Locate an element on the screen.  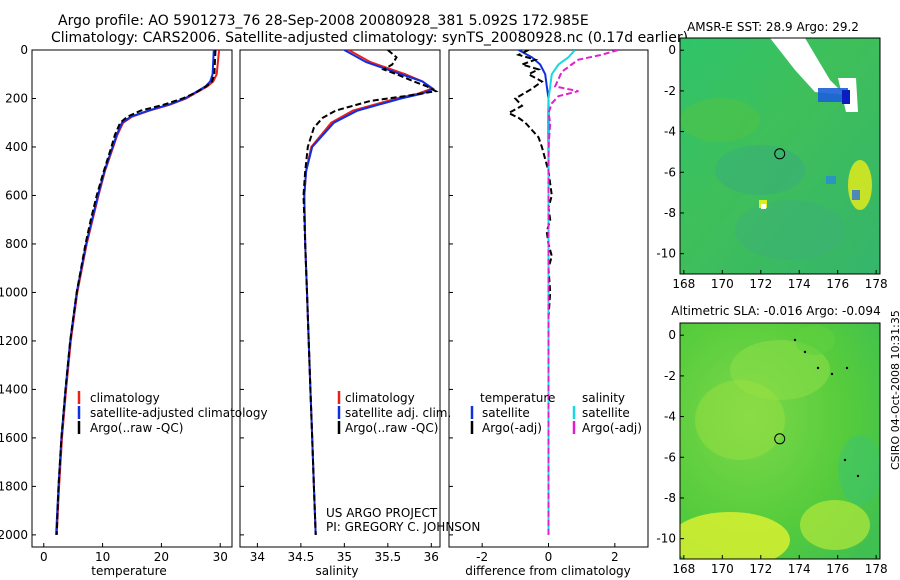
difference-x-axis: -2 0 2 is located at coordinates (547, 553).